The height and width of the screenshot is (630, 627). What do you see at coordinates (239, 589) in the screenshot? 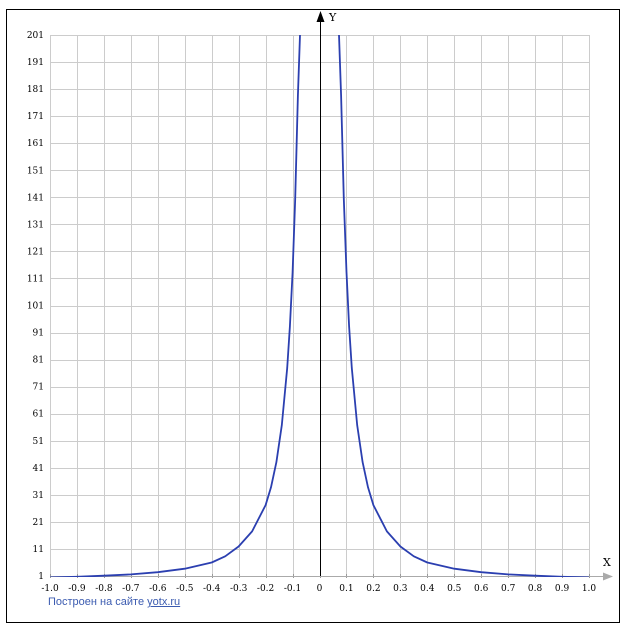
I see `x-tick-label: -0.3` at bounding box center [239, 589].